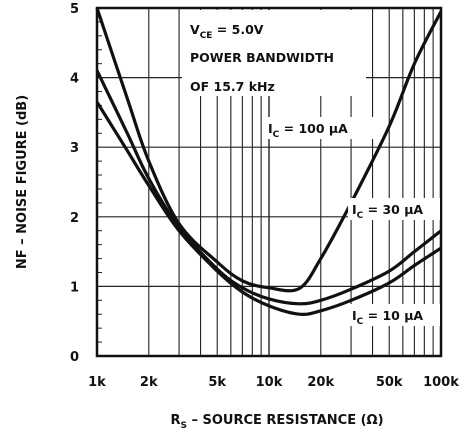 The width and height of the screenshot is (468, 436). What do you see at coordinates (206, 36) in the screenshot?
I see `vce-sub: CE` at bounding box center [206, 36].